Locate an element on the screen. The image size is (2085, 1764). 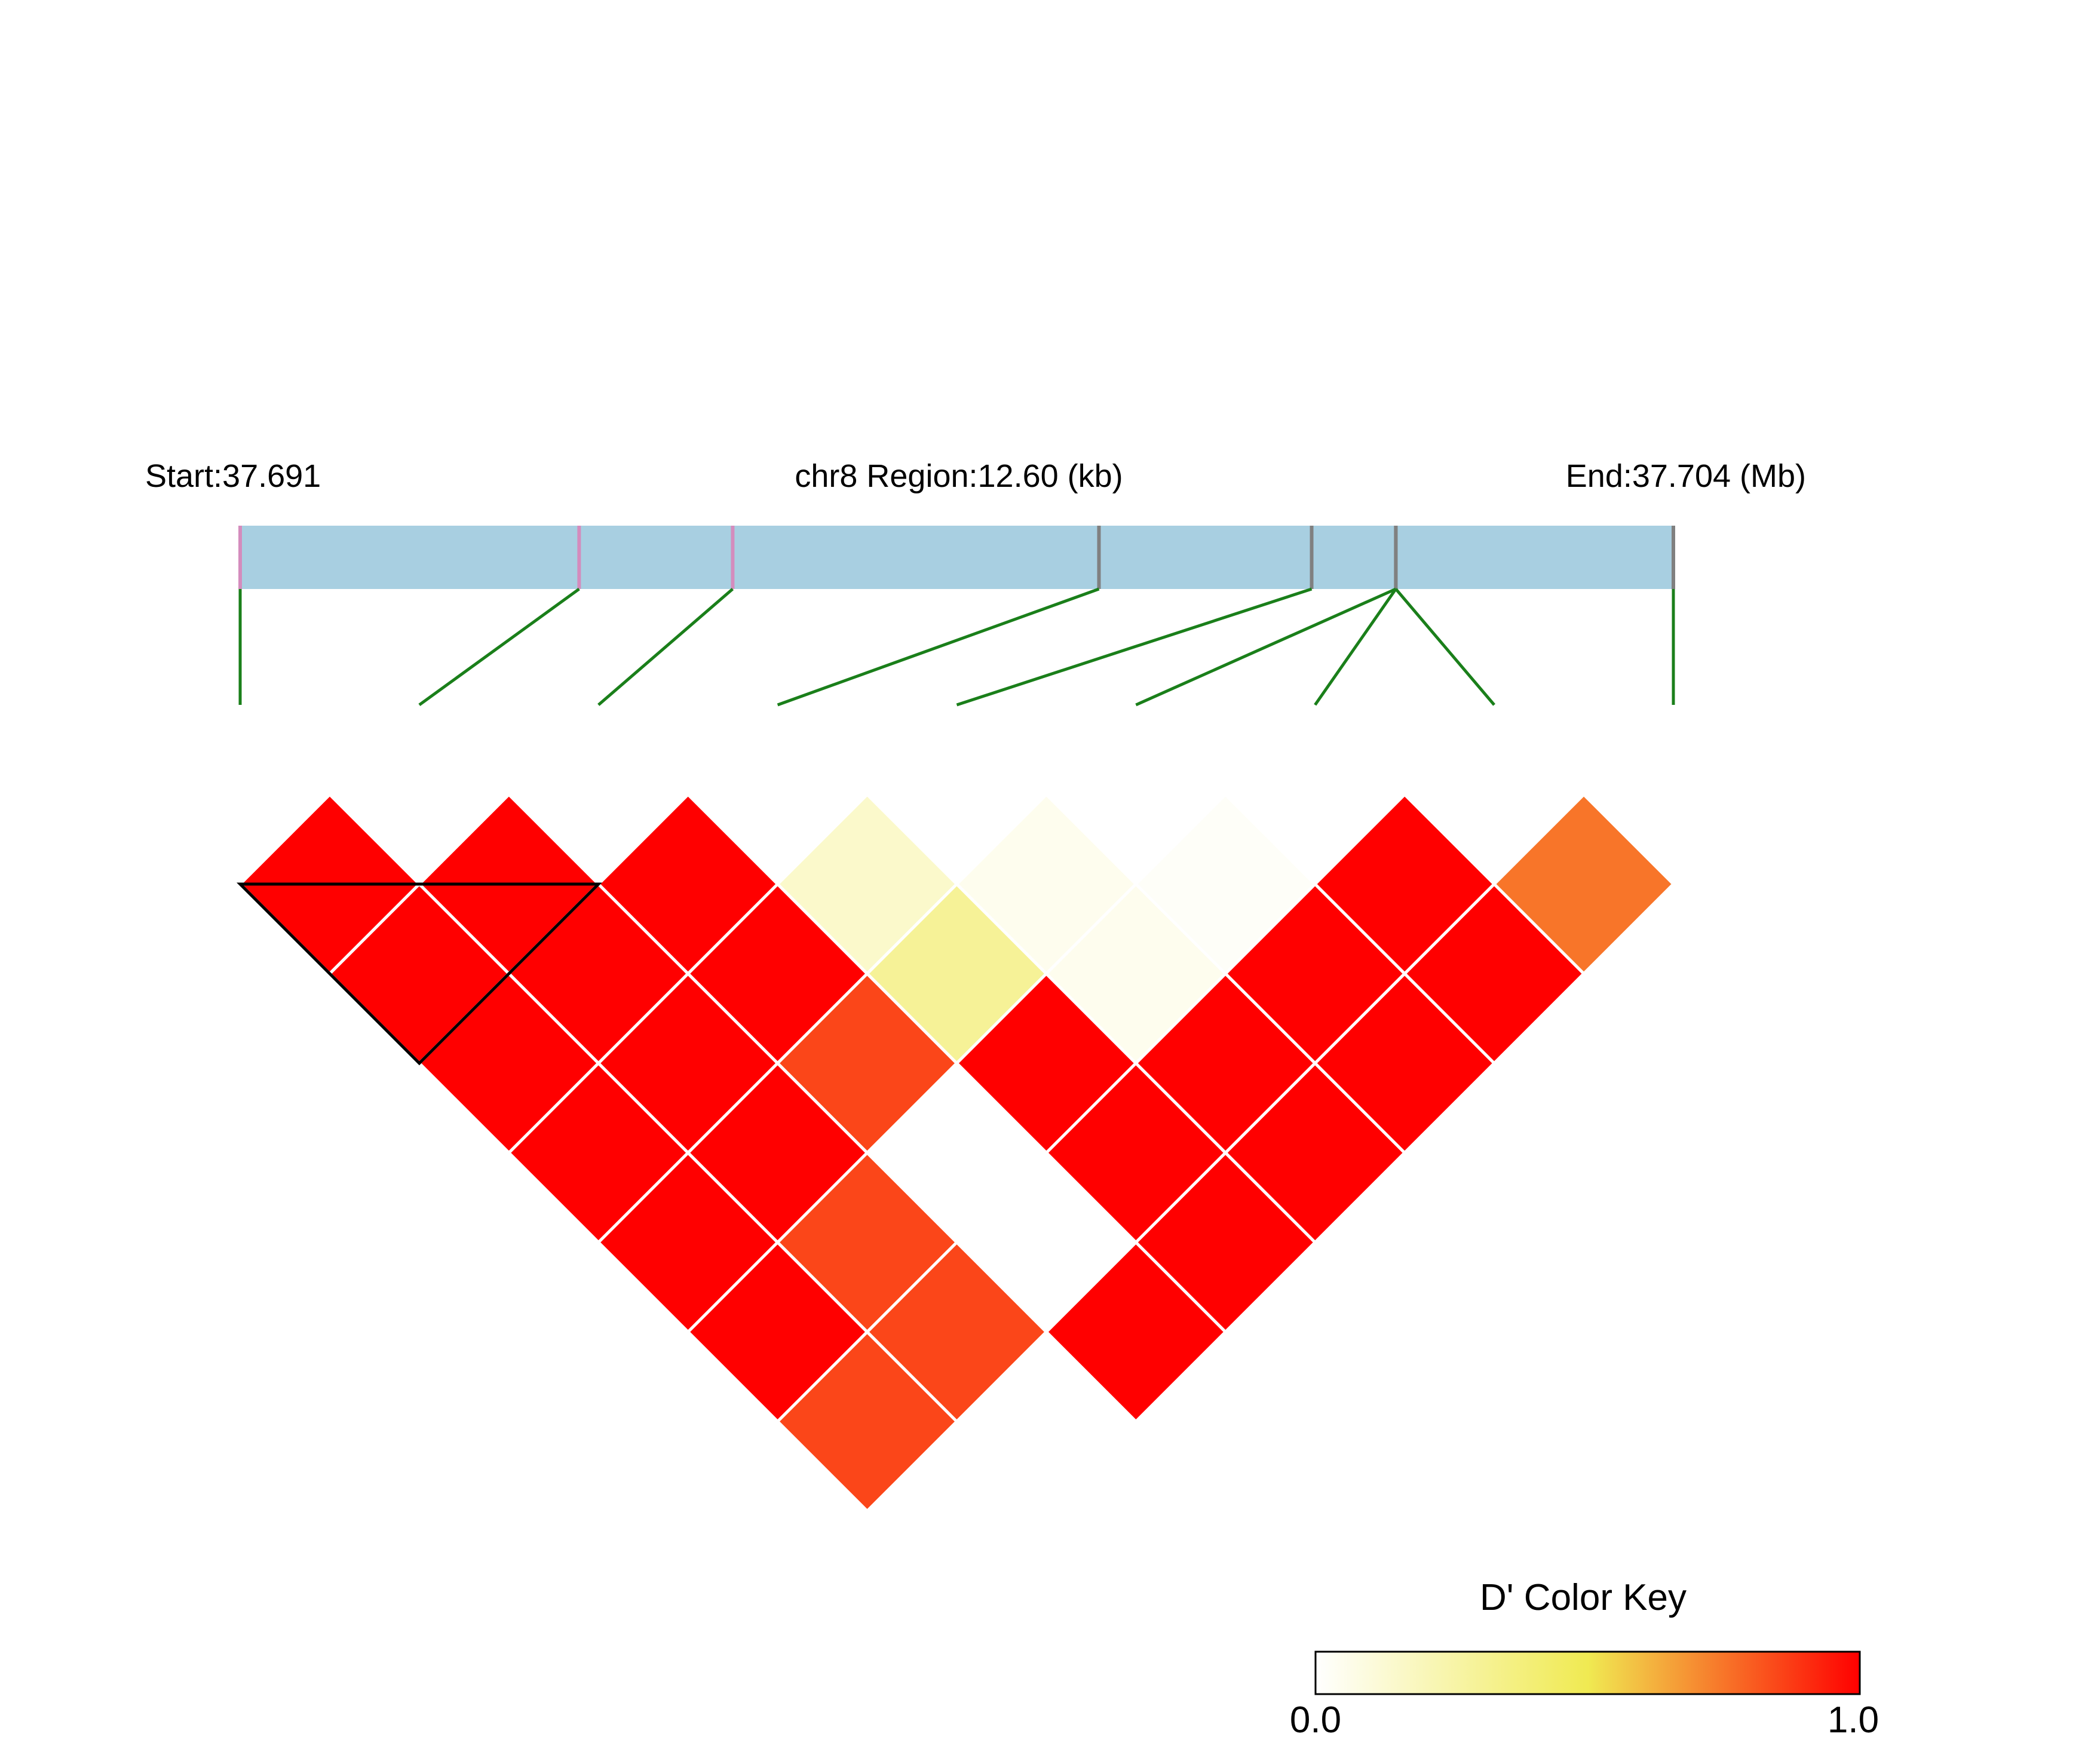
legend-max-label: 1.0 is located at coordinates (1854, 1720).